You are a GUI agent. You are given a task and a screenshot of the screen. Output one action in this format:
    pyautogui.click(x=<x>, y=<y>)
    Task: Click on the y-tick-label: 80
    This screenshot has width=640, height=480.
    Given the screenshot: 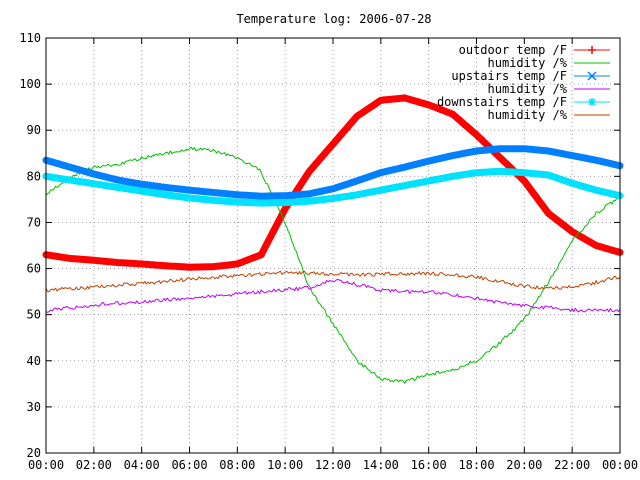 What is the action you would take?
    pyautogui.click(x=34, y=176)
    